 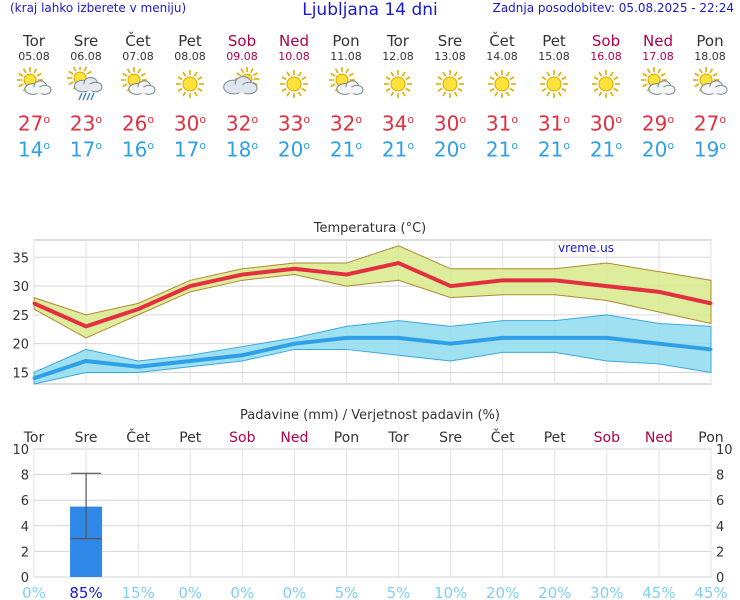 I want to click on page-title: Ljubljana 14 dni, so click(x=370, y=10).